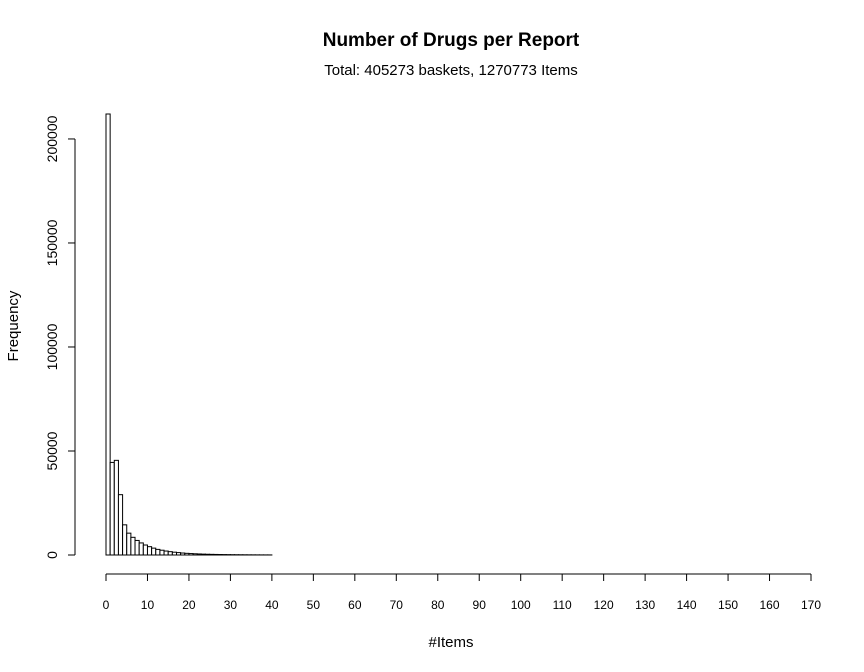 The height and width of the screenshot is (672, 864). Describe the element at coordinates (521, 605) in the screenshot. I see `x-tick-label: 100` at that location.